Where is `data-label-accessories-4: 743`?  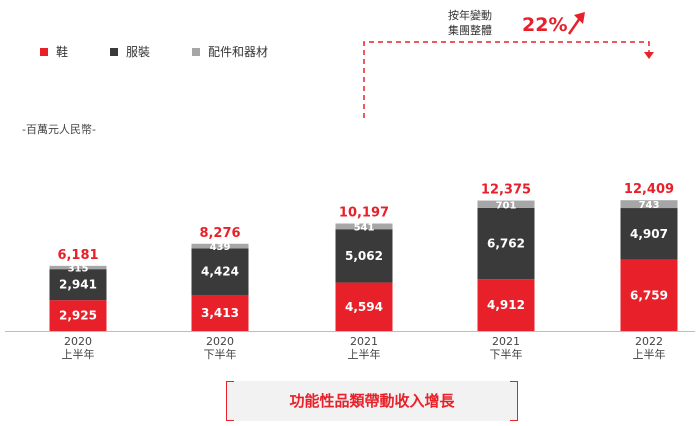
data-label-accessories-4: 743 is located at coordinates (649, 205).